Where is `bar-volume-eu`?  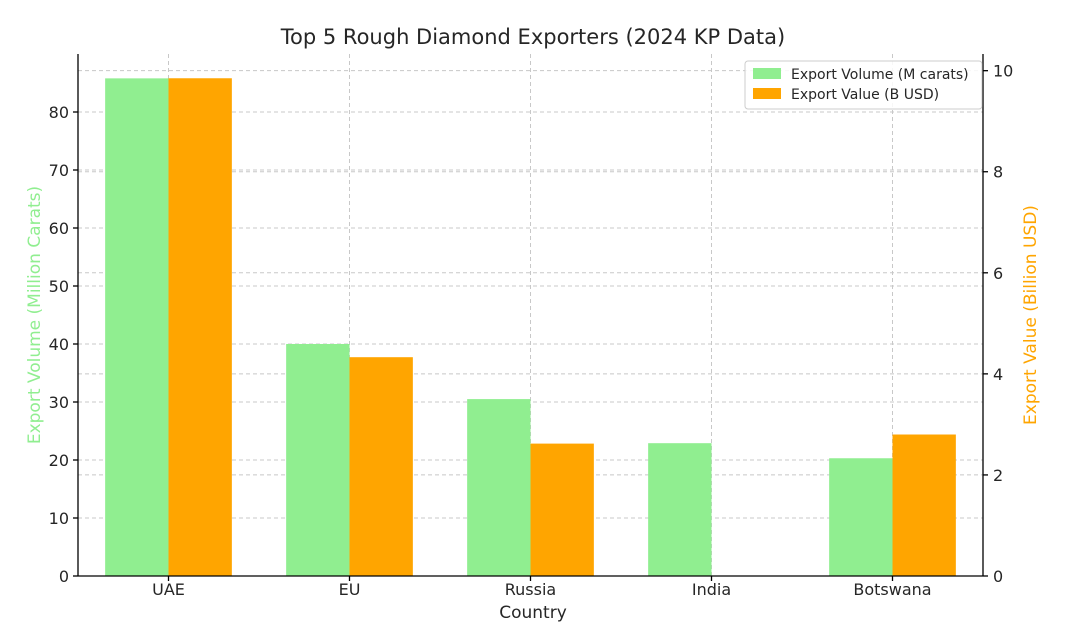
bar-volume-eu is located at coordinates (318, 460).